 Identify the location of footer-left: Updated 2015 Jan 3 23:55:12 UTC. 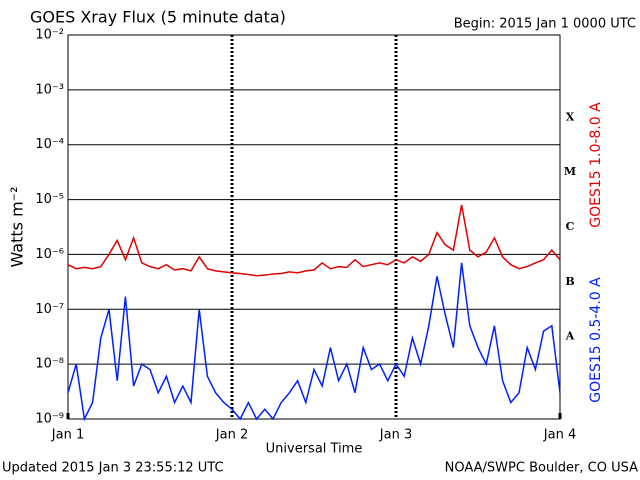
(113, 468).